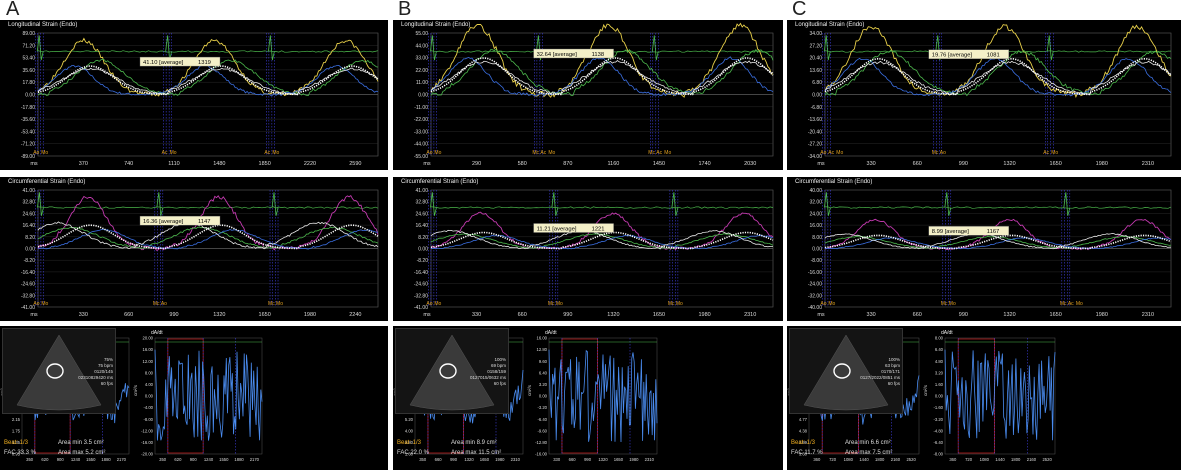 The width and height of the screenshot is (1181, 470). Describe the element at coordinates (421, 59) in the screenshot. I see `y-tick-label: 33.00` at that location.